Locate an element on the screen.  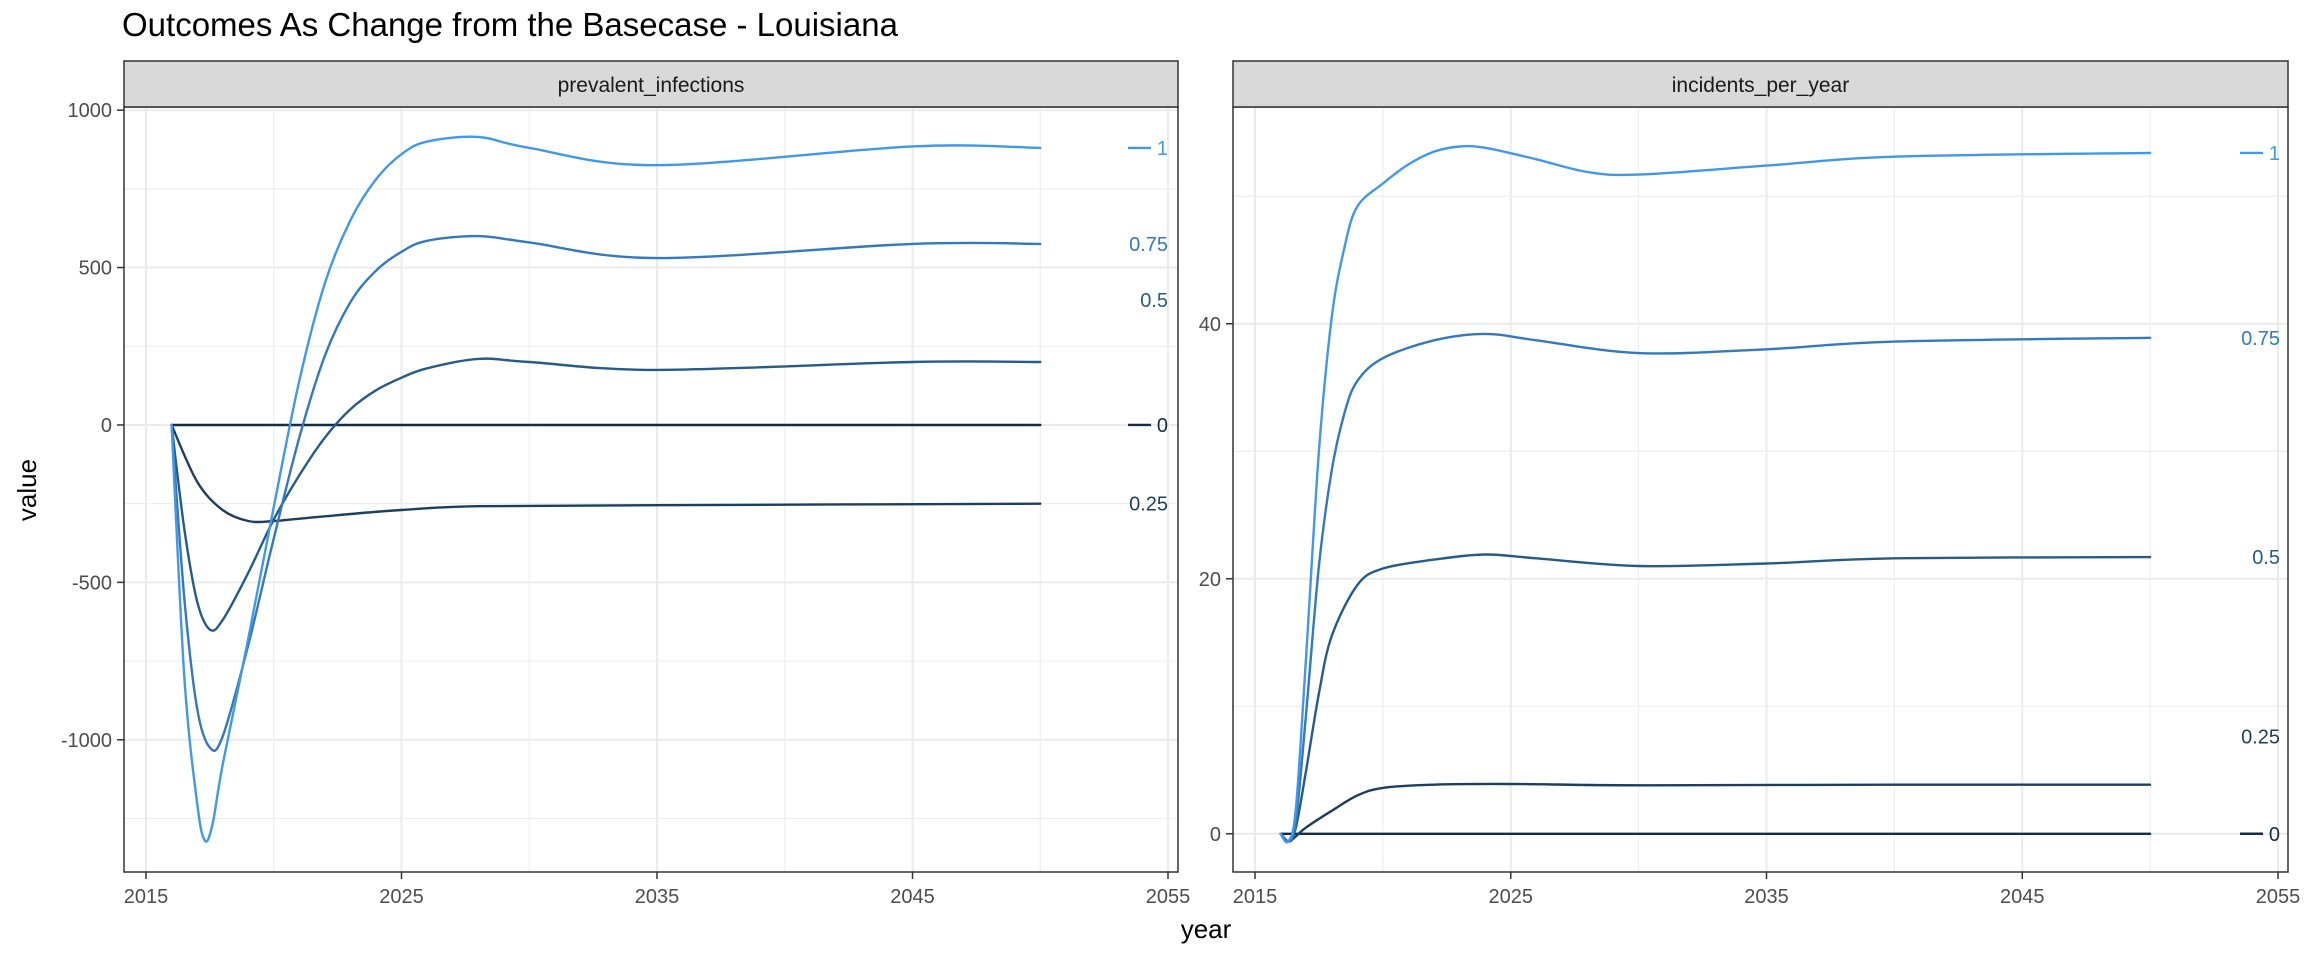
facet-strip-label: incidents_per_year is located at coordinates (1760, 85).